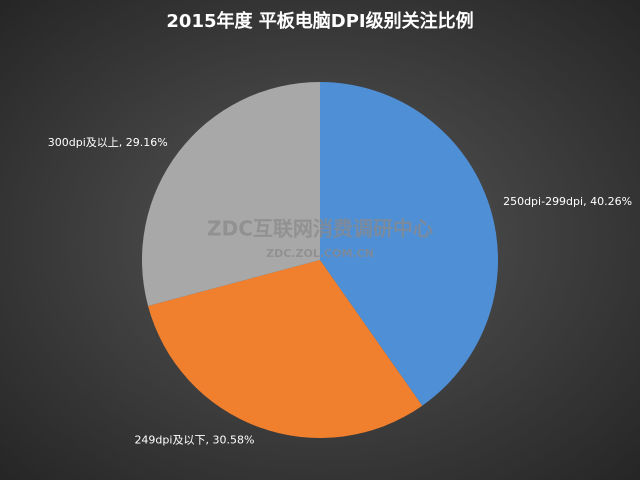 This screenshot has width=640, height=484. What do you see at coordinates (567, 201) in the screenshot?
I see `data-label: 250dpi-299dpi, 40.26%` at bounding box center [567, 201].